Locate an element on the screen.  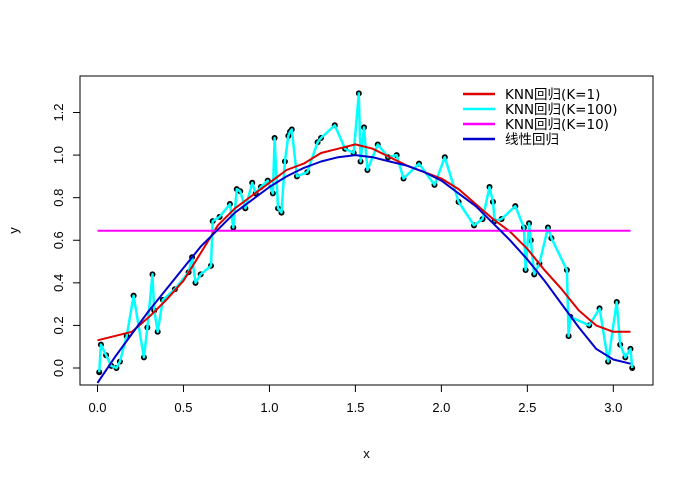
y-tick-label: 0.4 is located at coordinates (58, 283).